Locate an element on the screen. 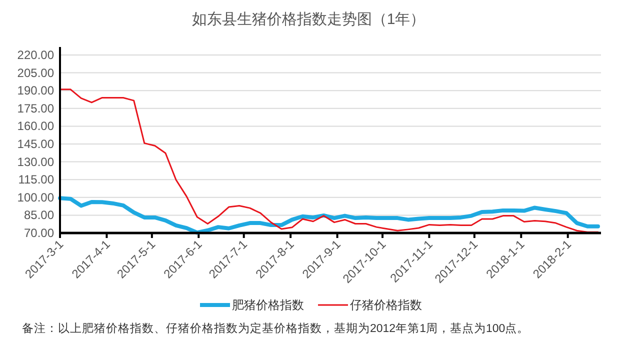  y-tick-label: 115.00 is located at coordinates (36, 179).